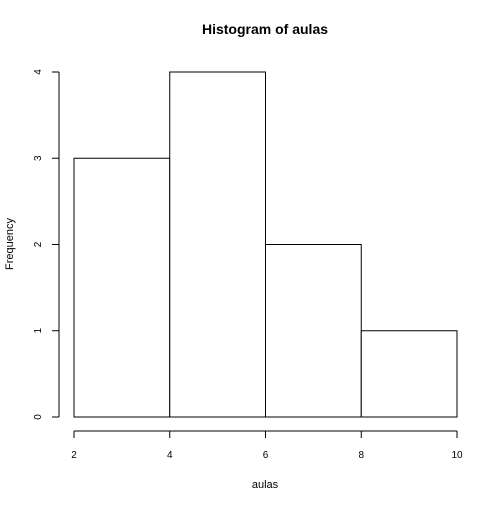  Describe the element at coordinates (38, 331) in the screenshot. I see `y-tick-label-1: 1` at that location.